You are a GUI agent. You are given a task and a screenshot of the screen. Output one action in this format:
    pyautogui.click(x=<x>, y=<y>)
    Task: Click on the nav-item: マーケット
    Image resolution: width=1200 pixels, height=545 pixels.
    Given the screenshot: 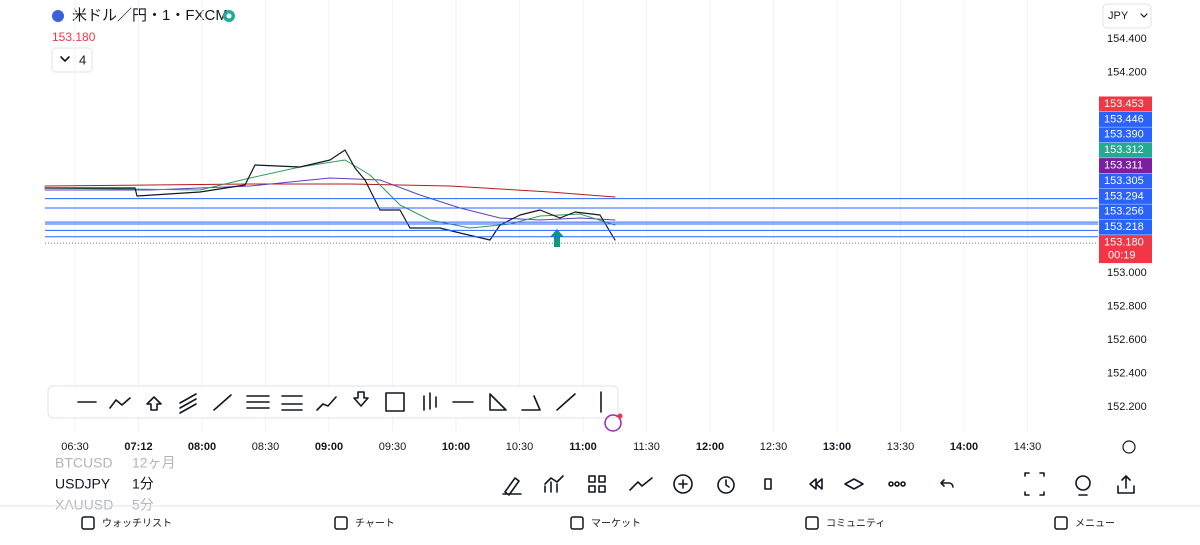 What is the action you would take?
    pyautogui.click(x=616, y=524)
    